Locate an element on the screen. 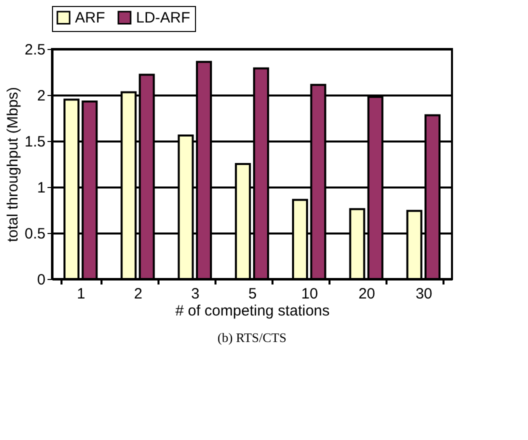 Image resolution: width=528 pixels, height=440 pixels. x-tick-label: 10 is located at coordinates (309, 294).